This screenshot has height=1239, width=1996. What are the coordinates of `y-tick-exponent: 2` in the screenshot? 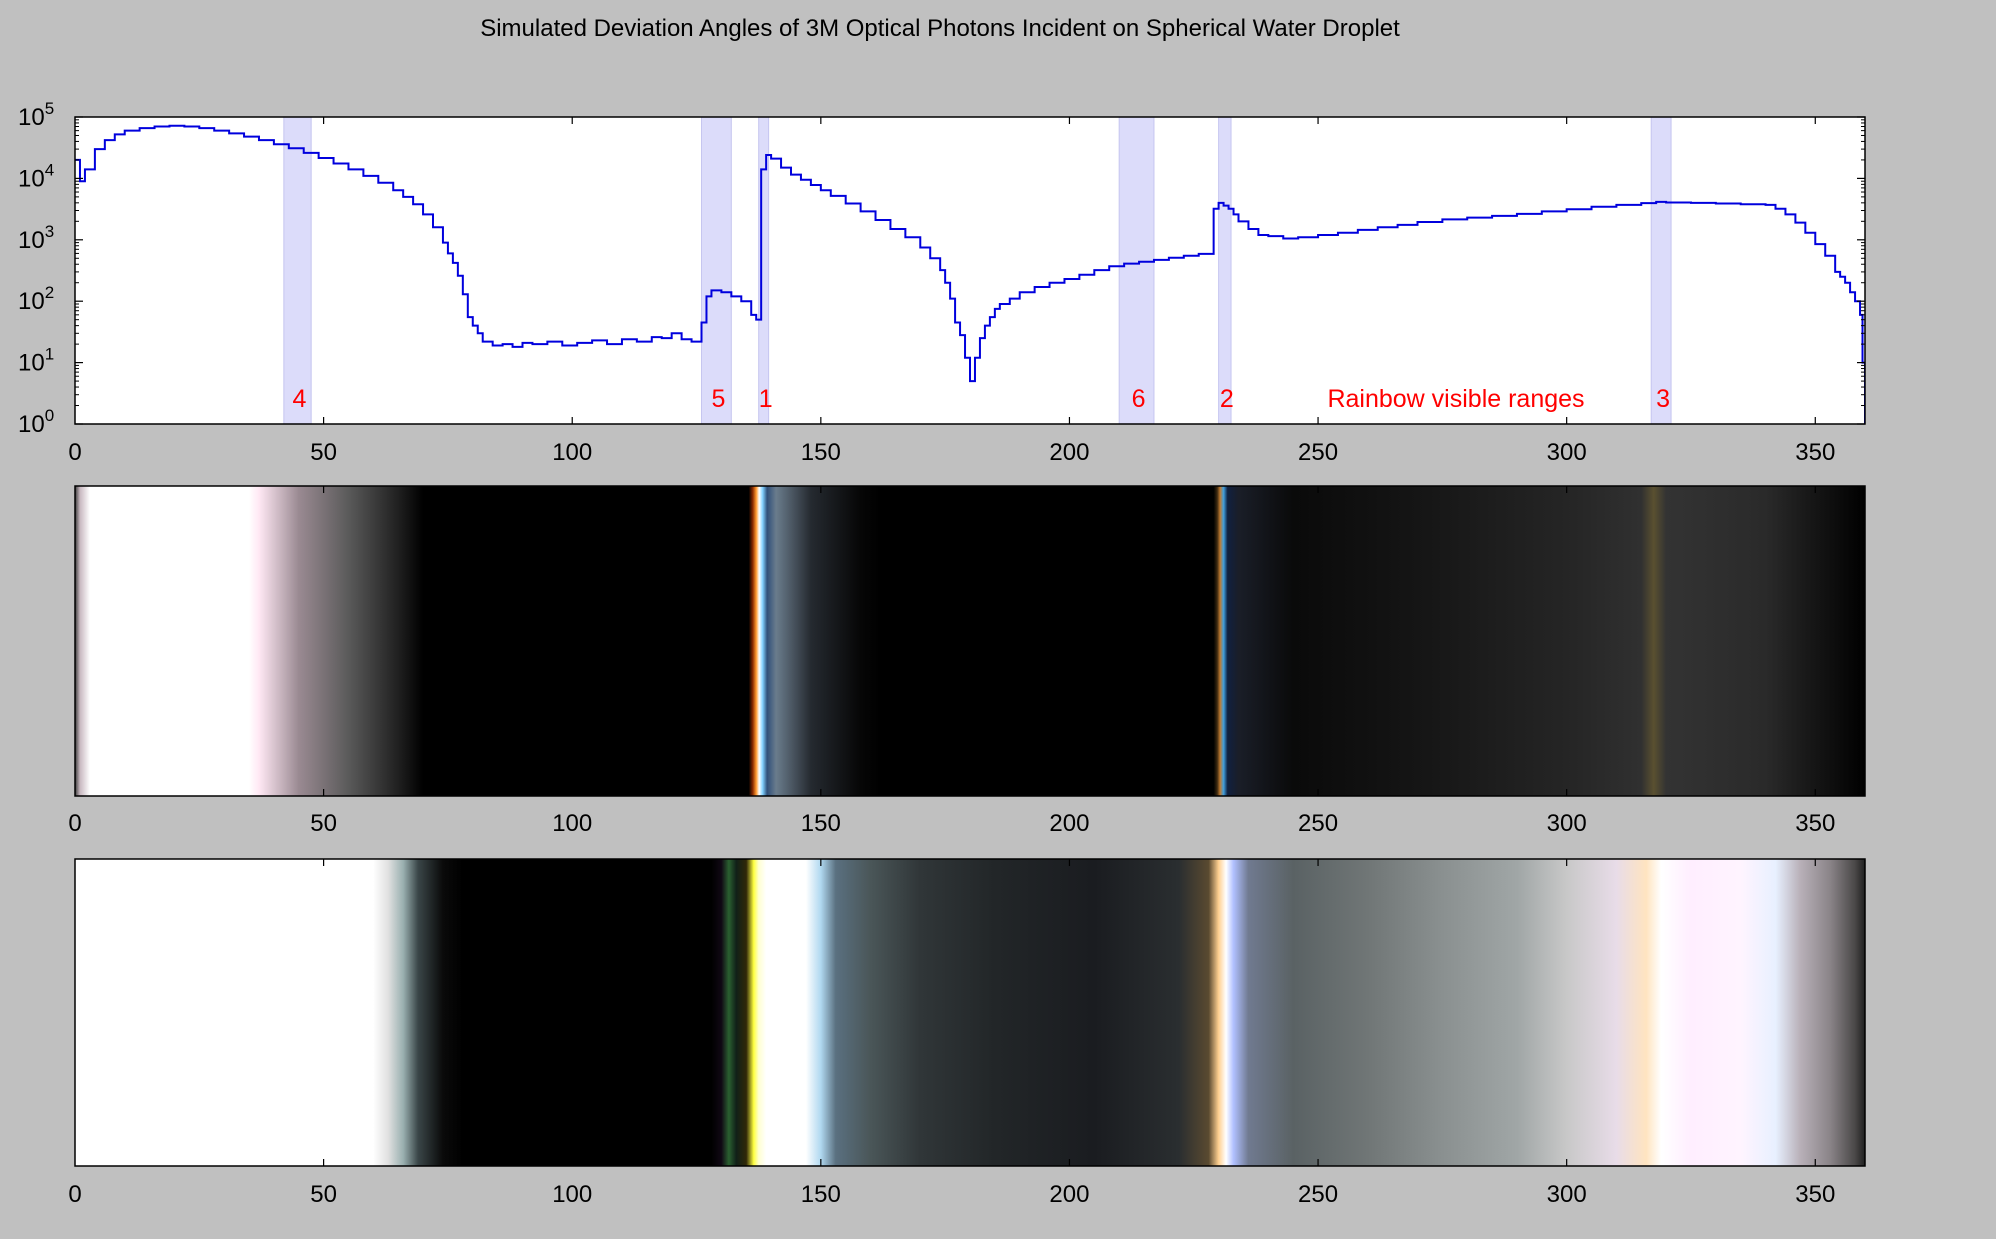 It's located at (49, 292).